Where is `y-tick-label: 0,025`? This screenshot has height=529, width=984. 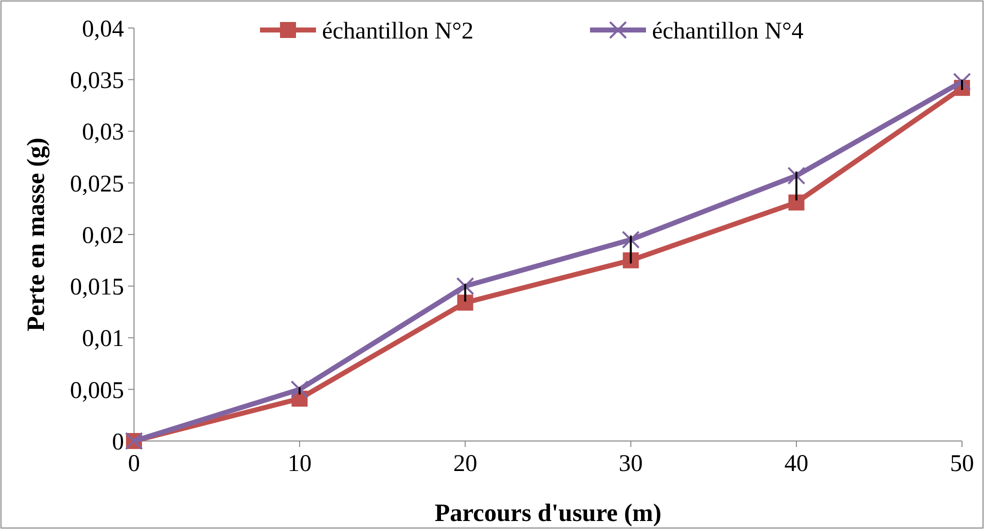
y-tick-label: 0,025 is located at coordinates (97, 184).